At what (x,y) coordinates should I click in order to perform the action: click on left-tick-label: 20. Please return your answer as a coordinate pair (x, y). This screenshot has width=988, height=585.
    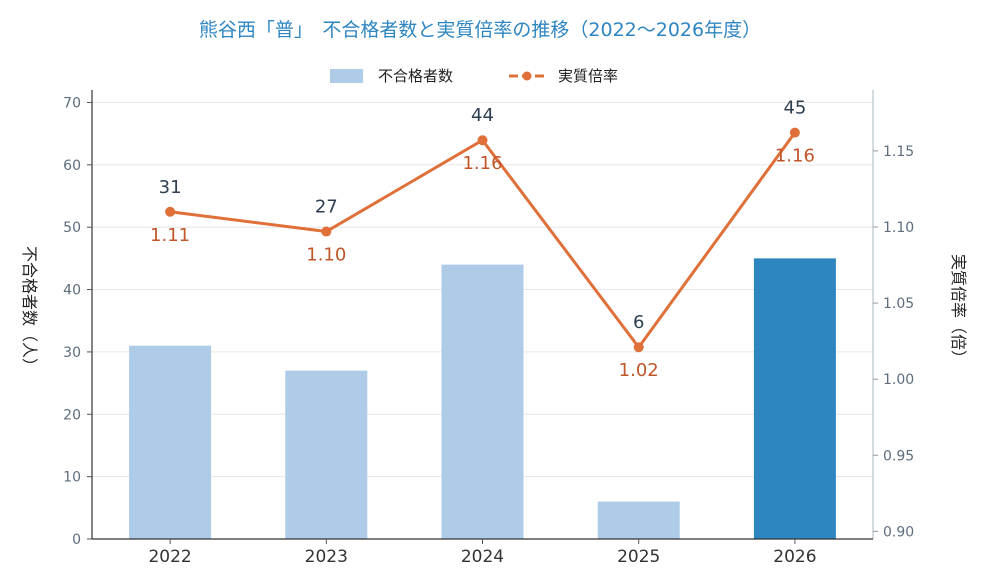
    Looking at the image, I should click on (72, 415).